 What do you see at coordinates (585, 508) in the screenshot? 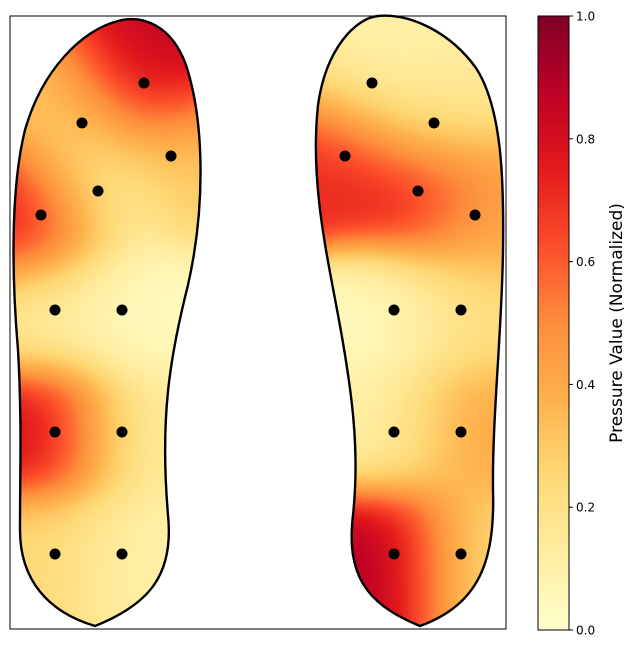
I see `colorbar-tick-label: 0.2` at bounding box center [585, 508].